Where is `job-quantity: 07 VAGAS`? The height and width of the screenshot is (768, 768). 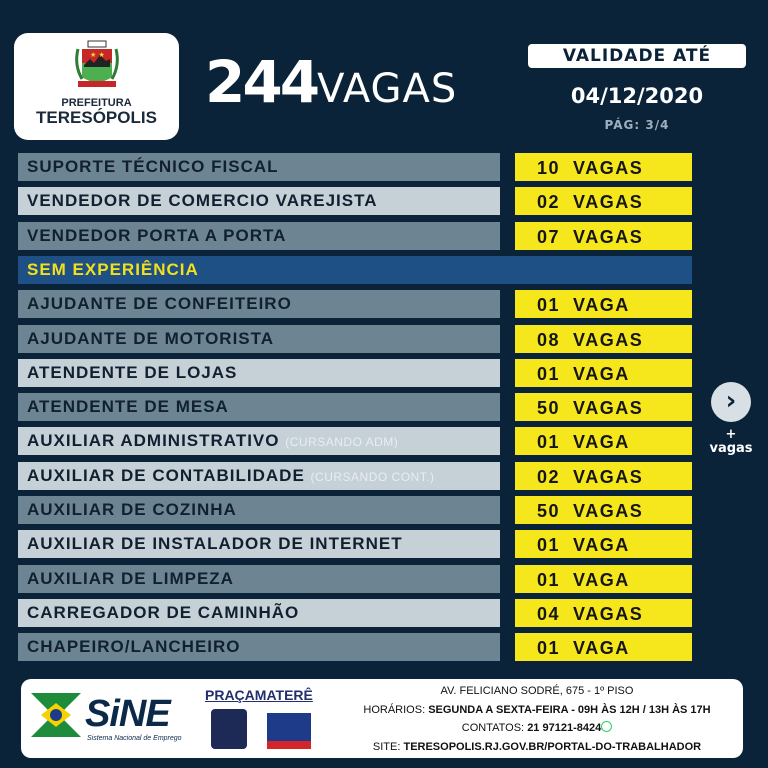
job-quantity: 07 VAGAS is located at coordinates (603, 235).